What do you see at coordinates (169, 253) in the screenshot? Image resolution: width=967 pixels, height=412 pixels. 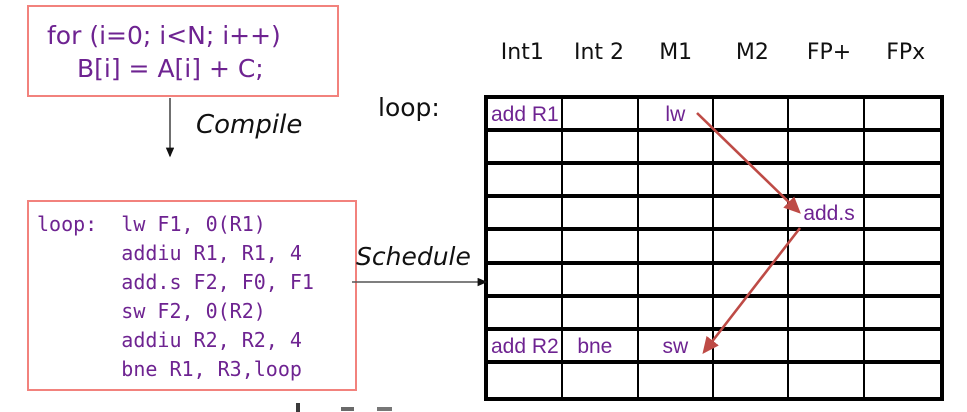 I see `assembly-line: addiu R1, R1, 4` at bounding box center [169, 253].